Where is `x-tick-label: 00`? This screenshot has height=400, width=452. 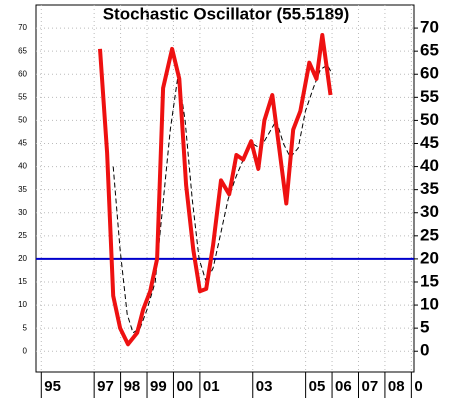 x-tick-label: 00 is located at coordinates (184, 386).